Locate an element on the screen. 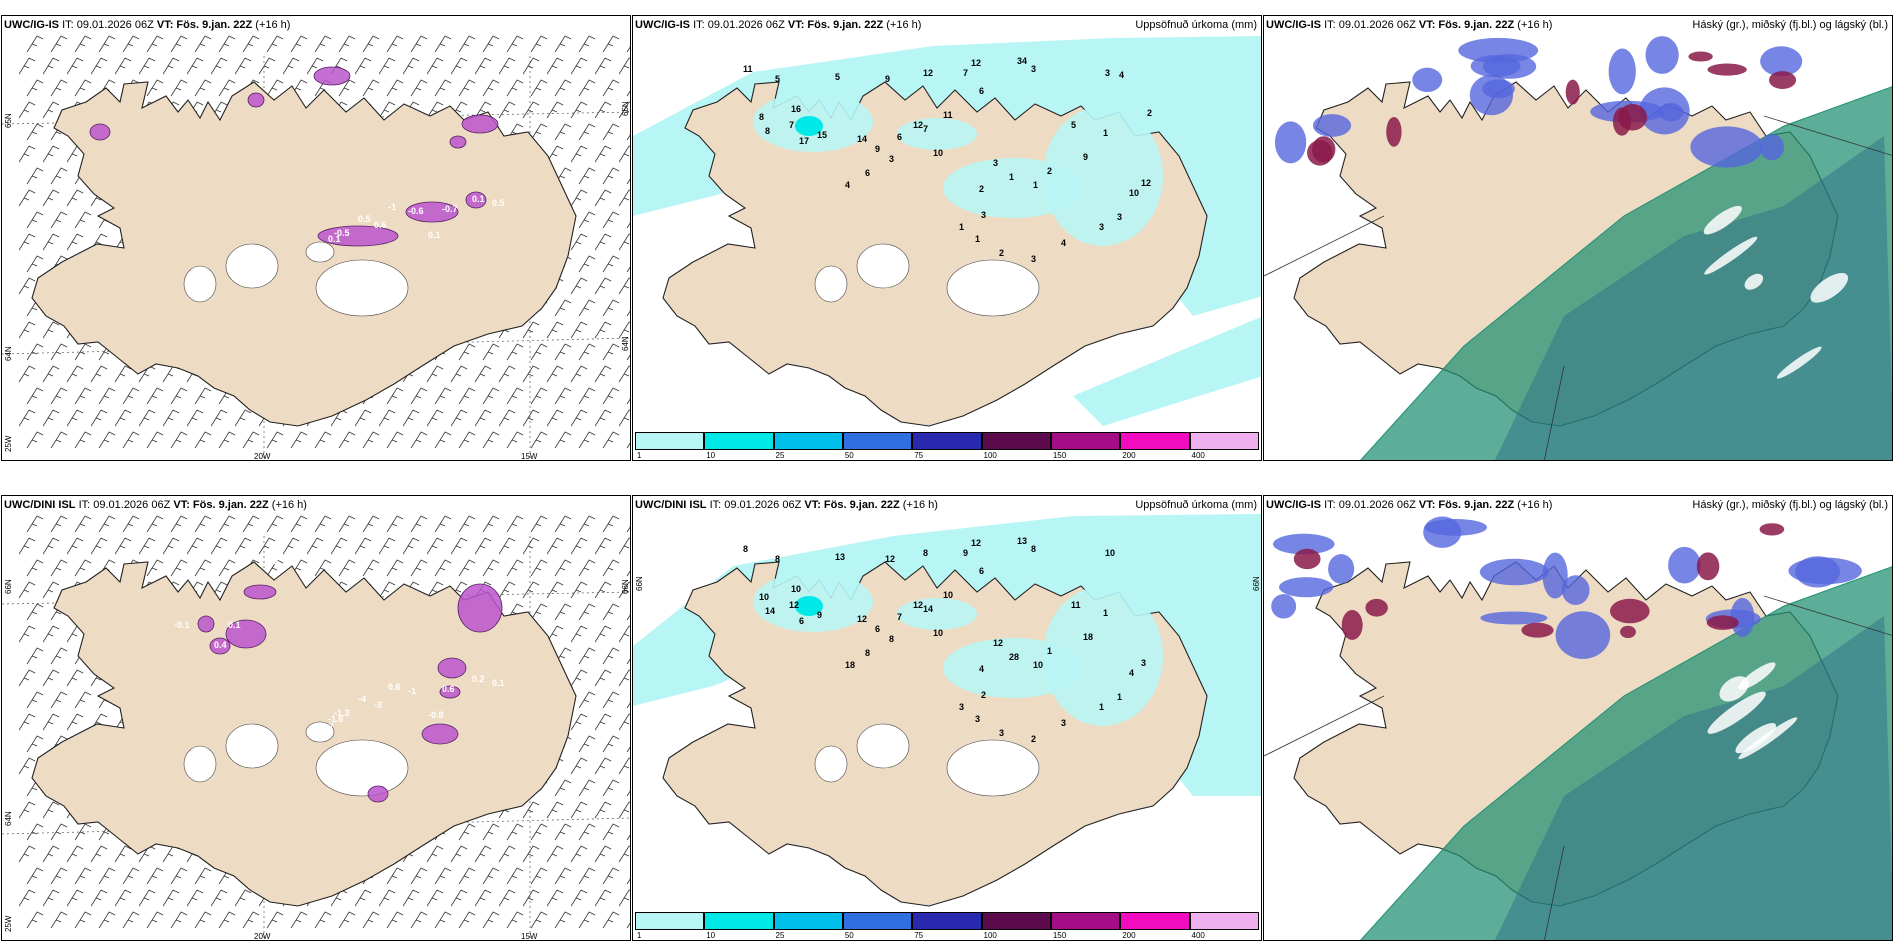 The height and width of the screenshot is (950, 1900). value-label: -1.7 is located at coordinates (326, 727).